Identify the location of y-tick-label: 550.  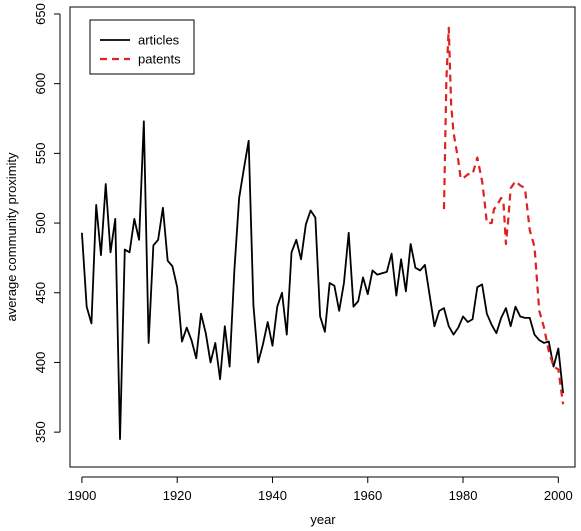
(40, 154).